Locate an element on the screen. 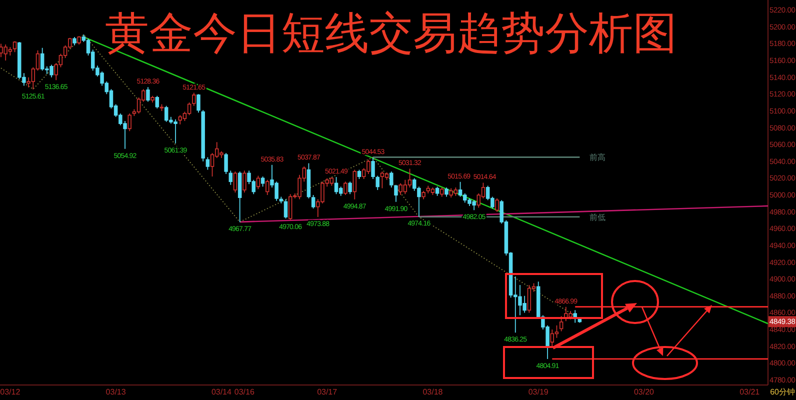  x-tick-label: 03/18 is located at coordinates (433, 392).